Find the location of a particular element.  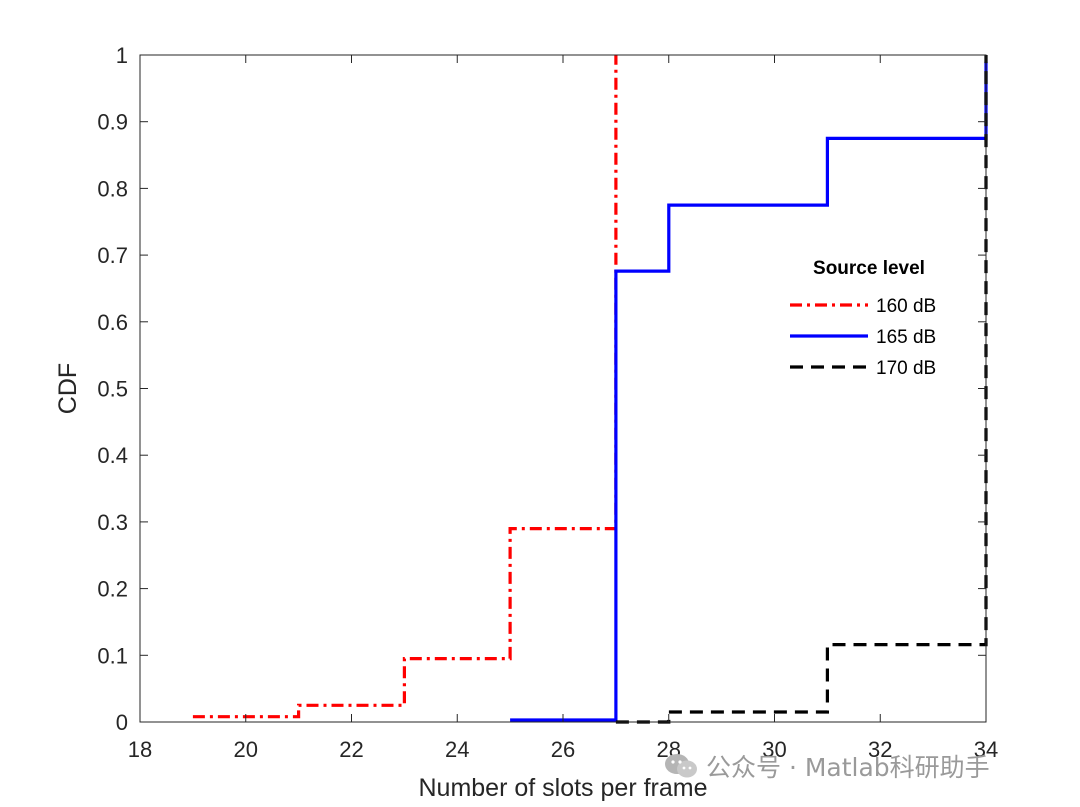

wechat-icon is located at coordinates (681, 766).